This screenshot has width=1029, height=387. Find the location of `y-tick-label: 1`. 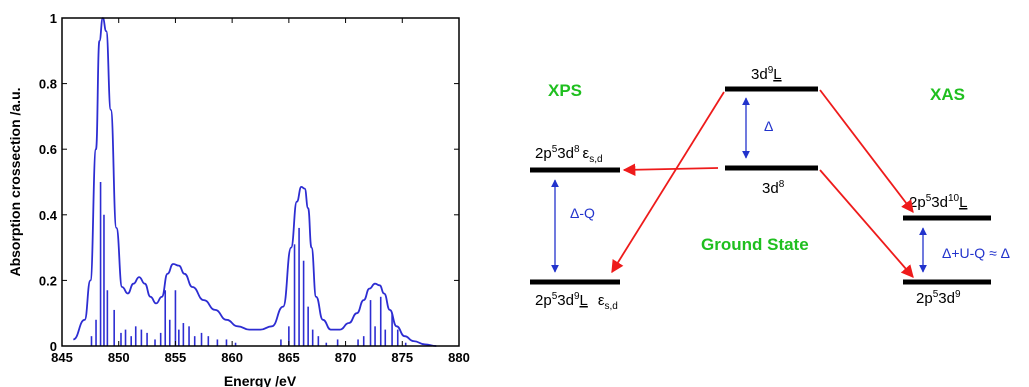

y-tick-label: 1 is located at coordinates (53, 18).